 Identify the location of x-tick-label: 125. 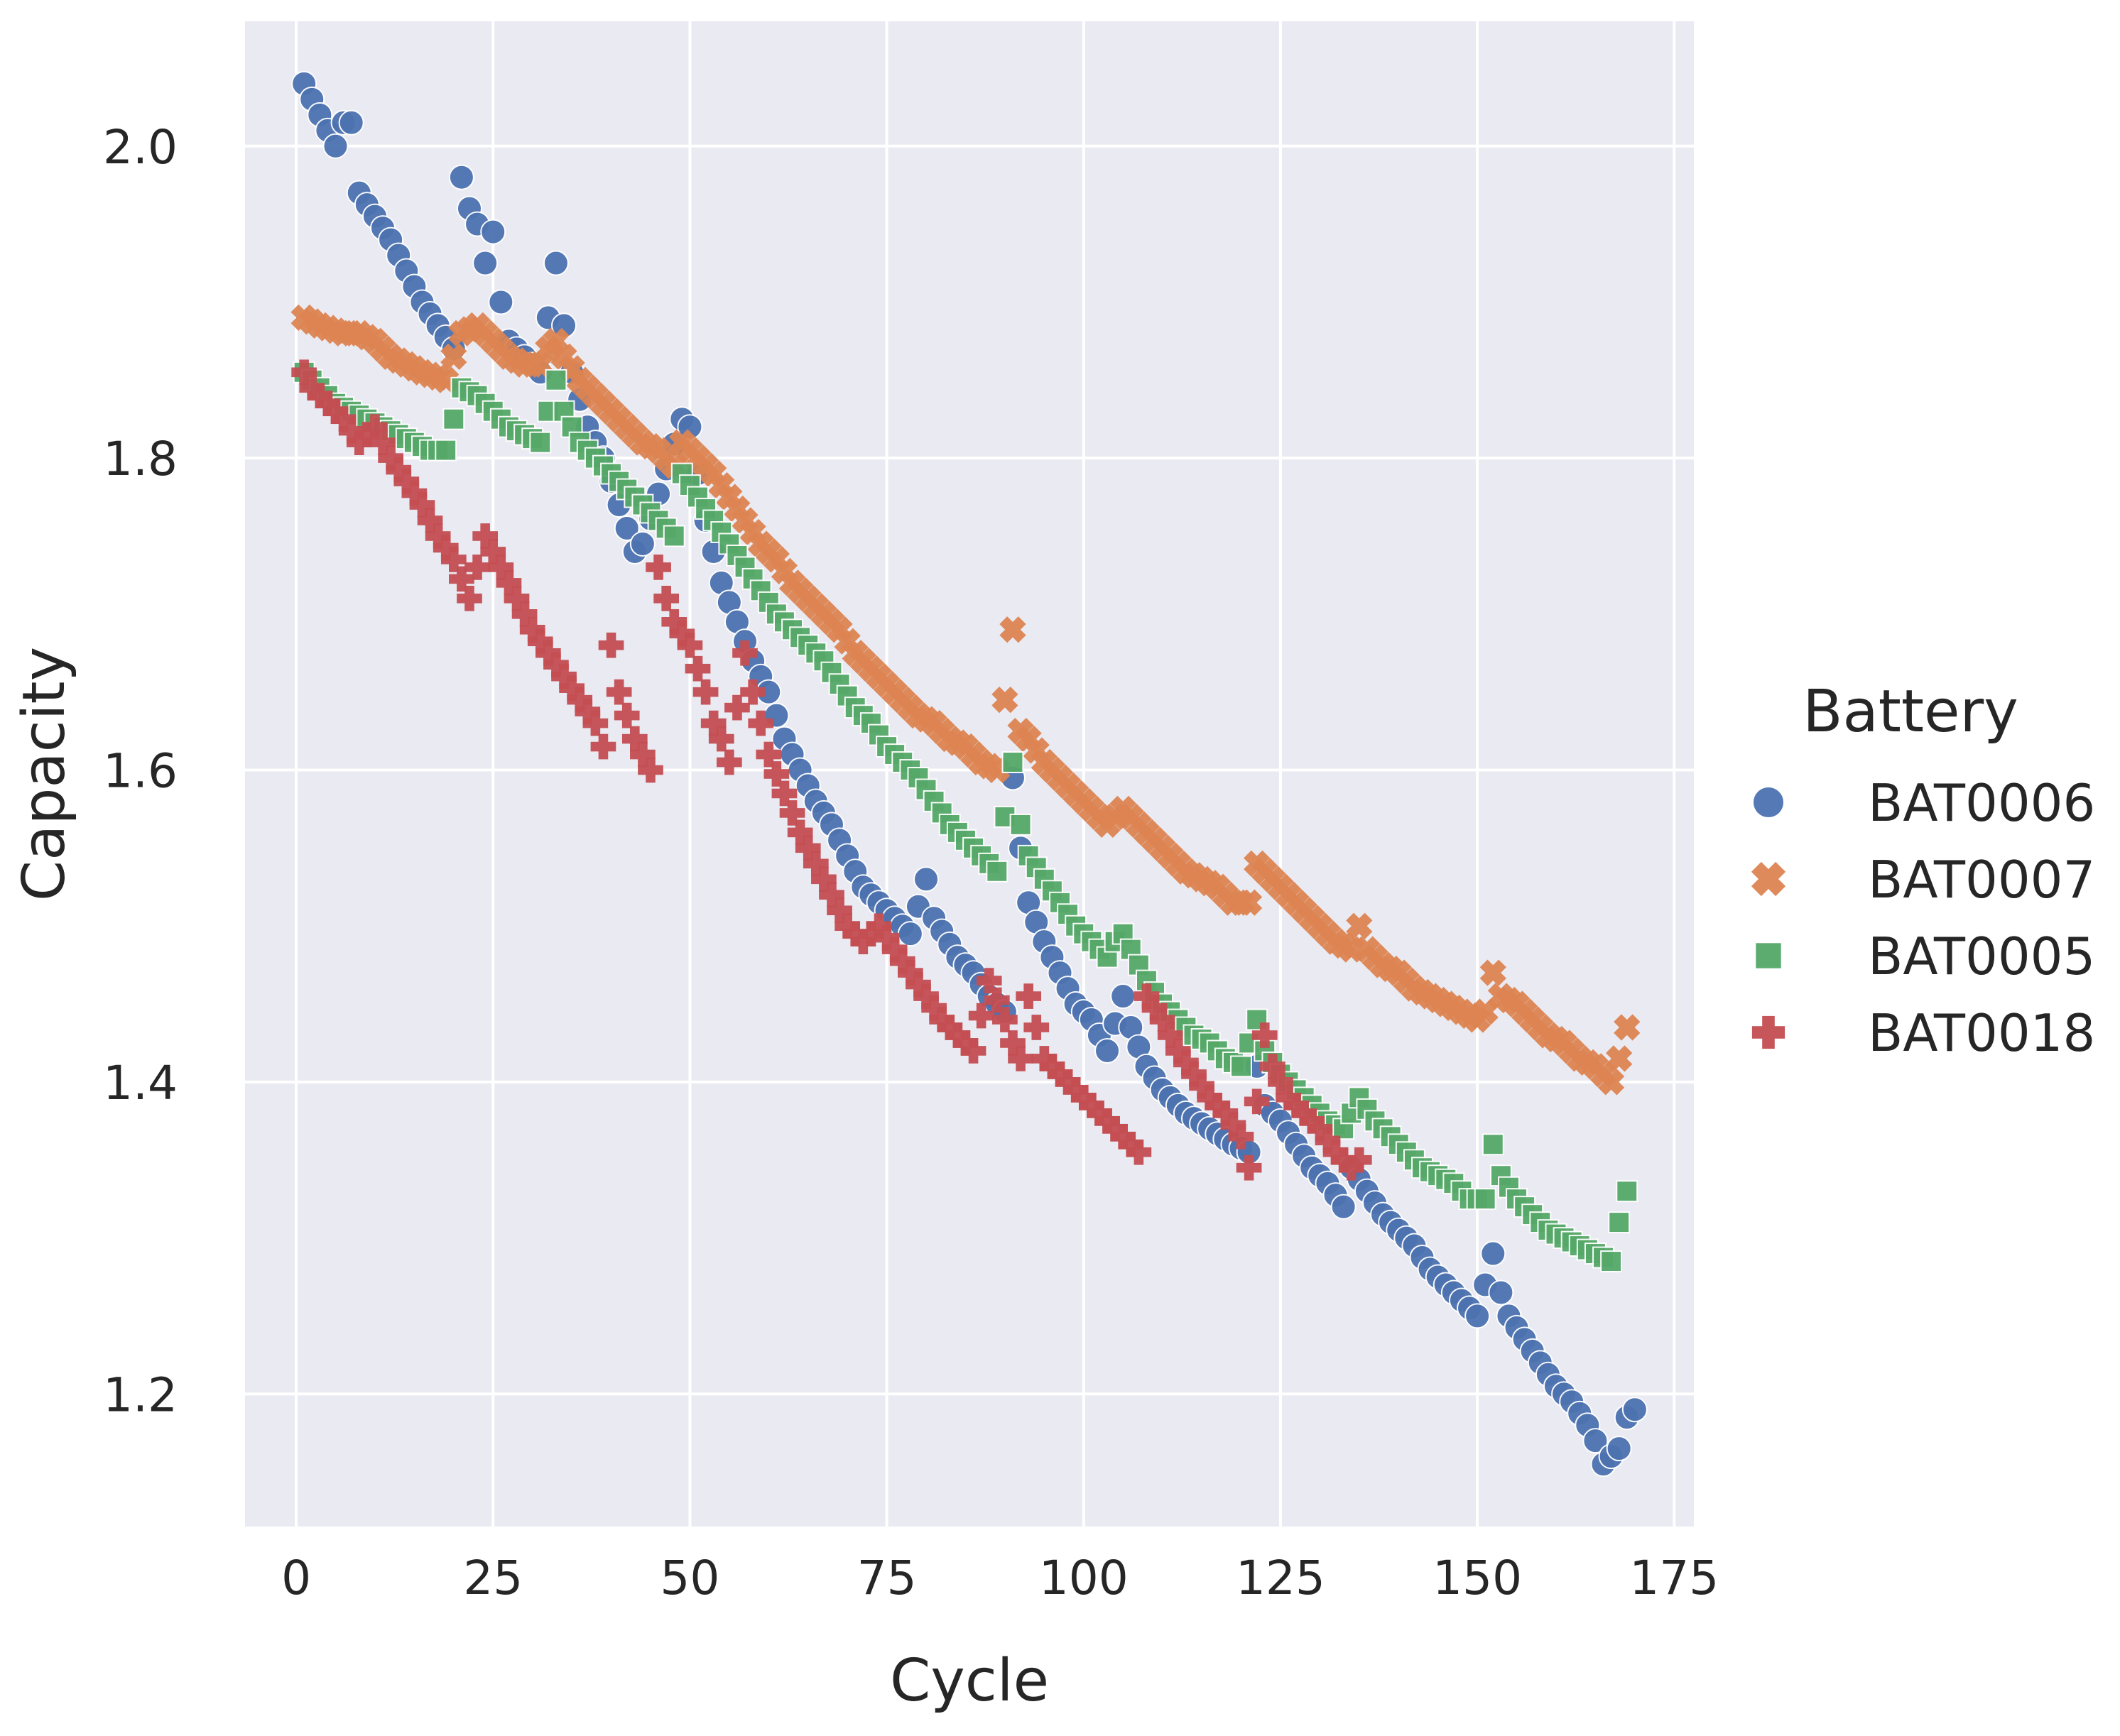
(1280, 1578).